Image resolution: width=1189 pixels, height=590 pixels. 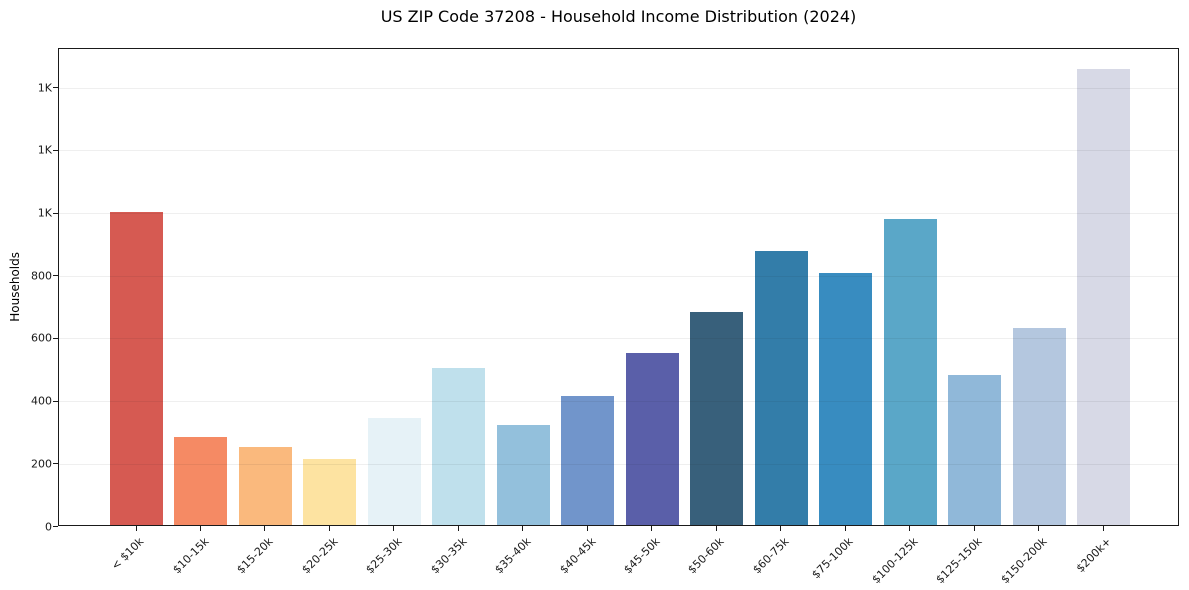 What do you see at coordinates (959, 561) in the screenshot?
I see `x-tick-label: $125-150k` at bounding box center [959, 561].